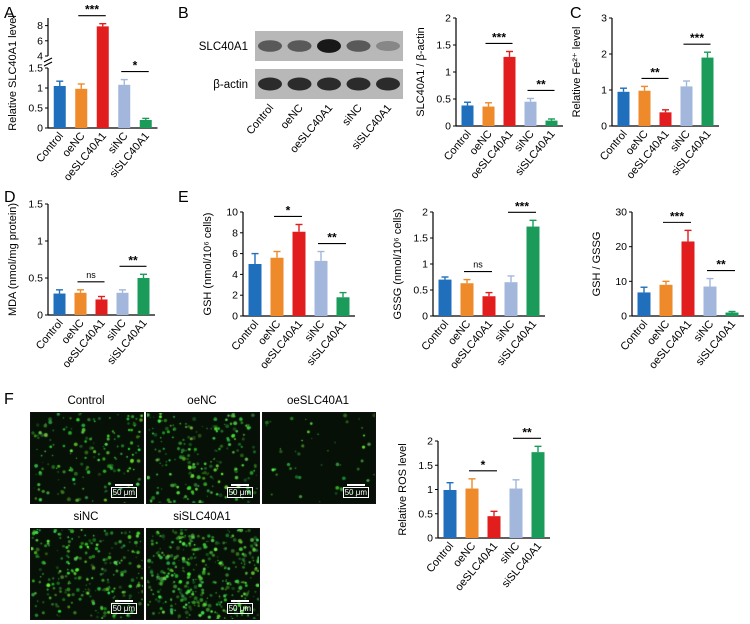  Describe the element at coordinates (92, 10) in the screenshot. I see `significance-label: ***` at that location.